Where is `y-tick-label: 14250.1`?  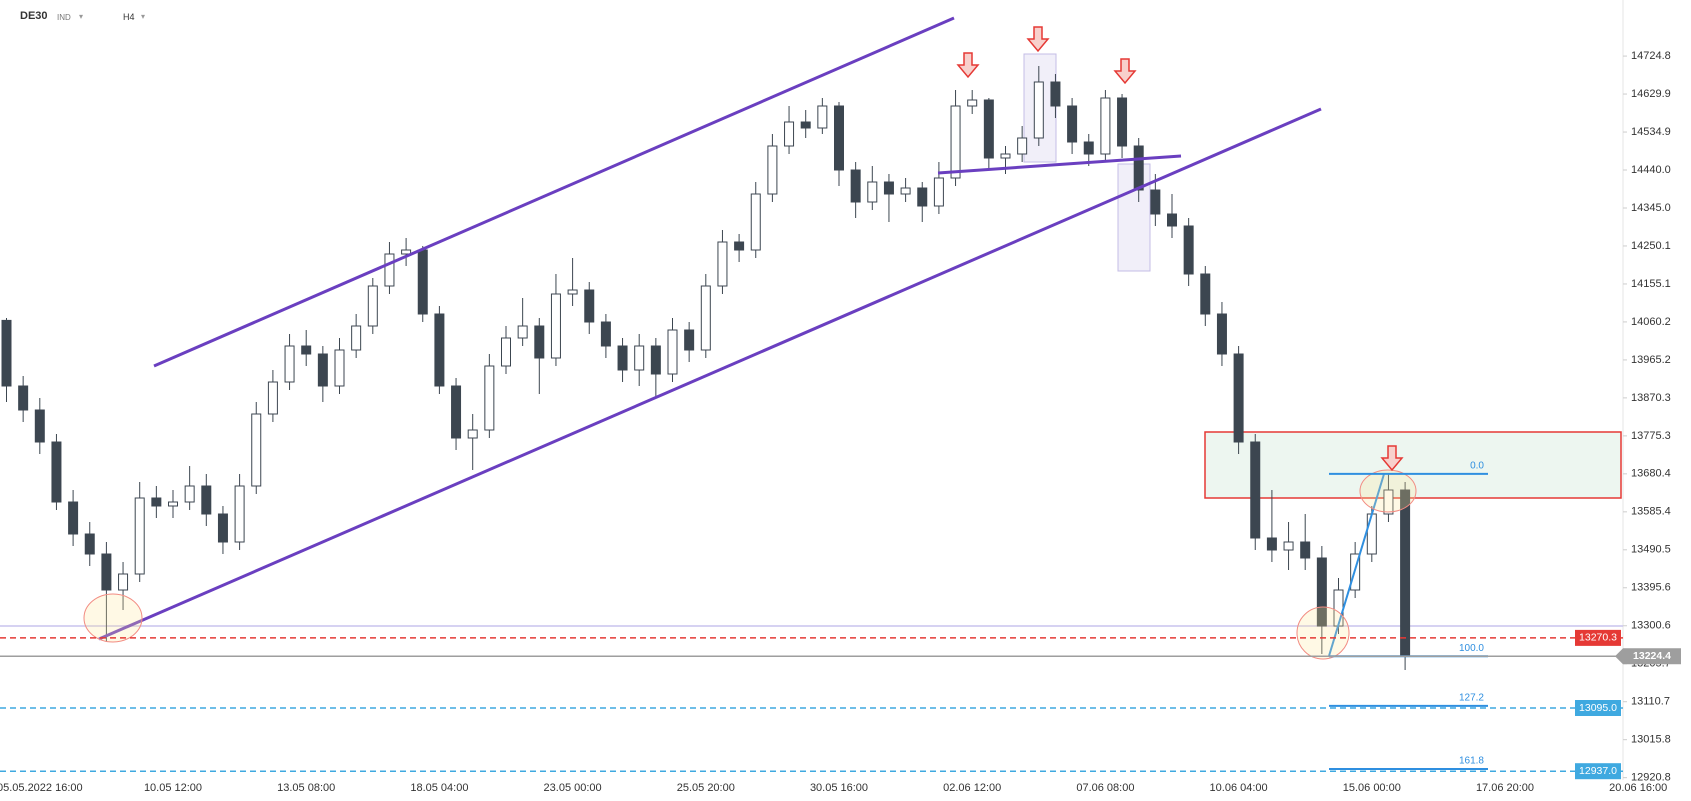
y-tick-label: 14250.1 is located at coordinates (1651, 246).